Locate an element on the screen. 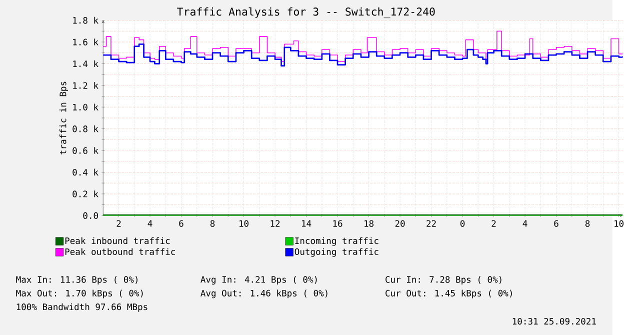  text: Avg Out: 1.46 kBps ( 0%) is located at coordinates (264, 294).